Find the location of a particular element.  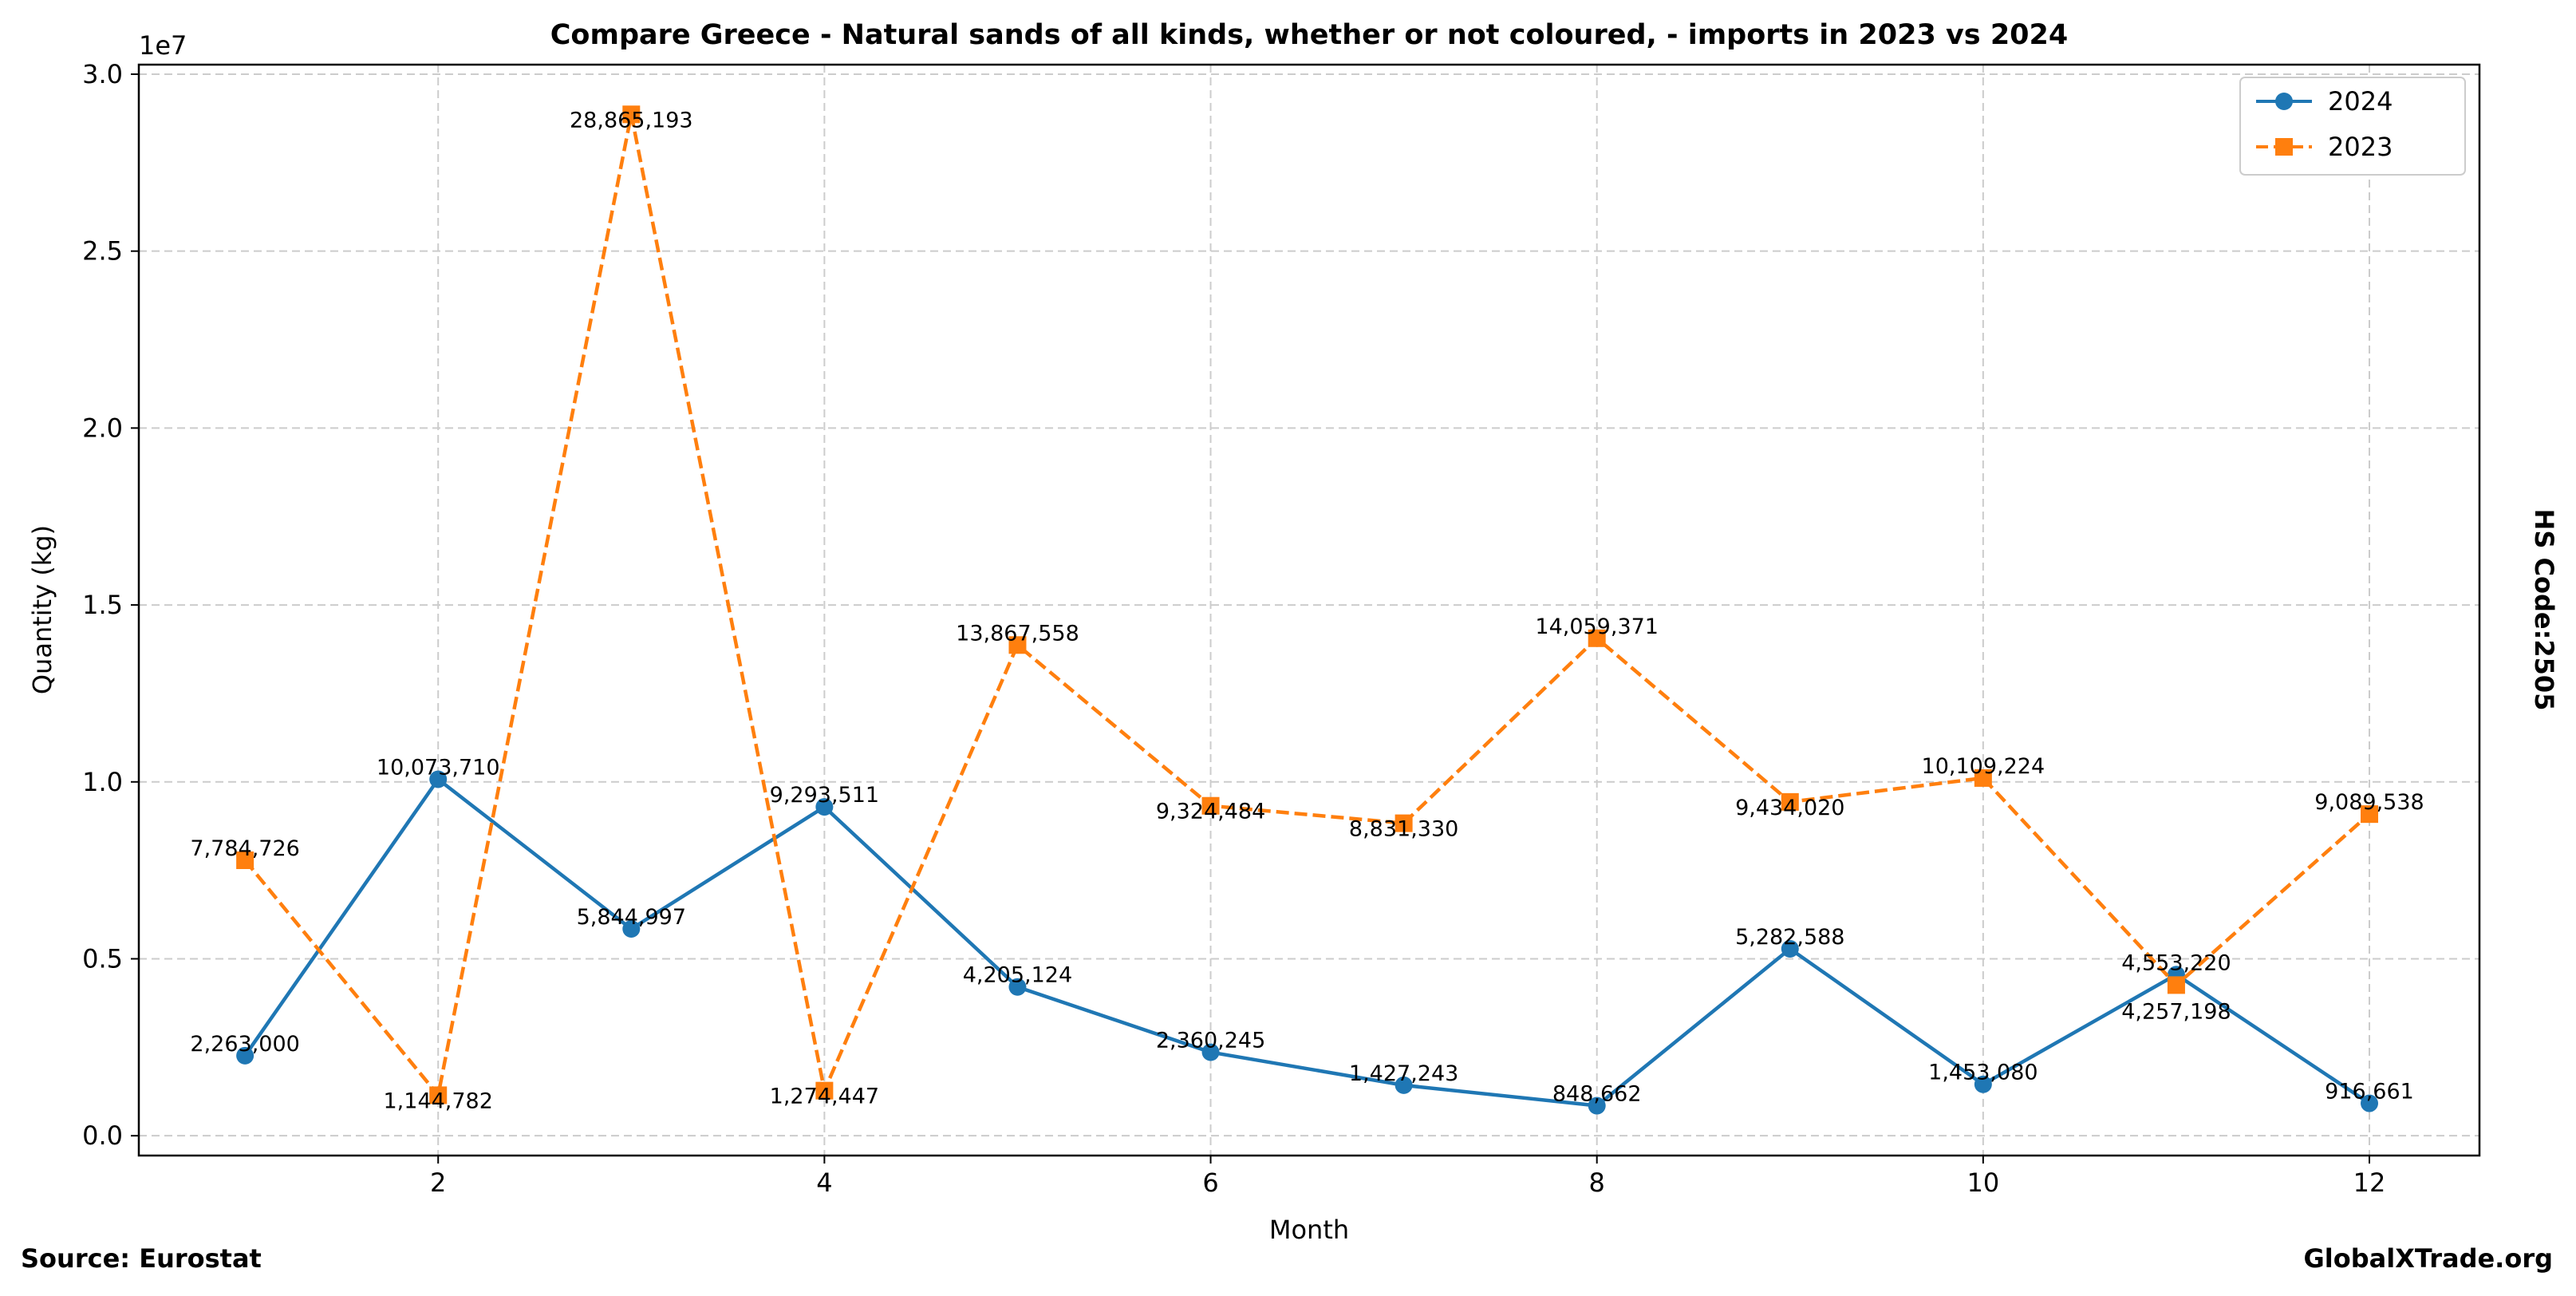

data-label-2023: 9,434,020 is located at coordinates (1790, 808).